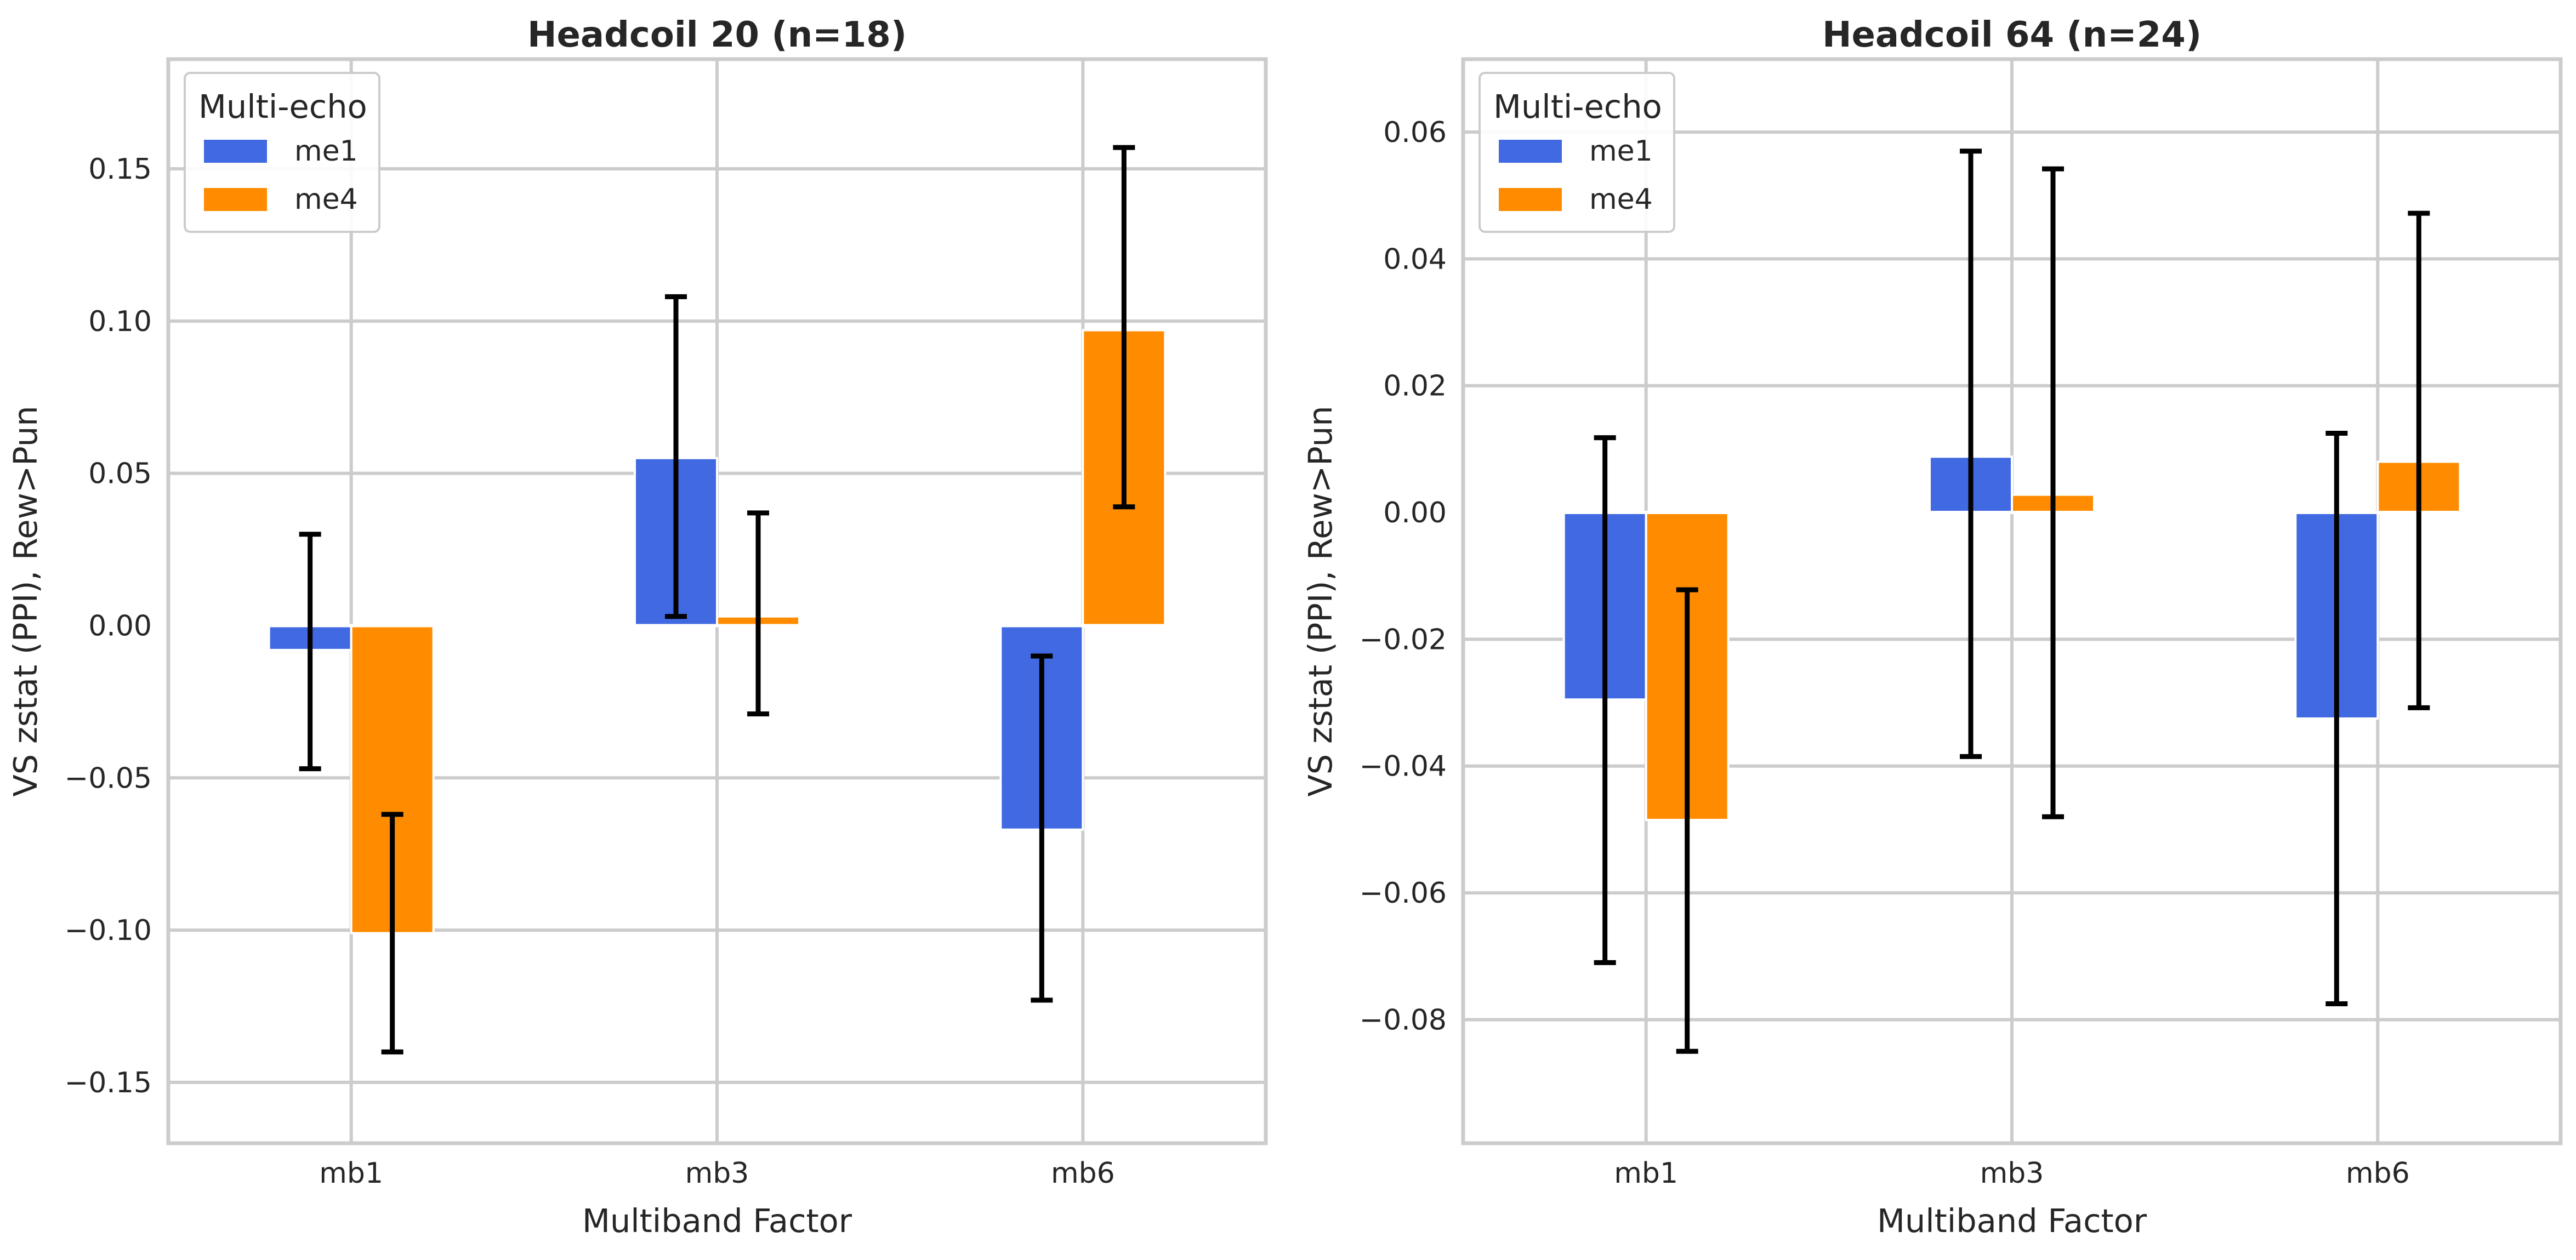  I want to click on chart-title: Headcoil 20 (n=18), so click(717, 35).